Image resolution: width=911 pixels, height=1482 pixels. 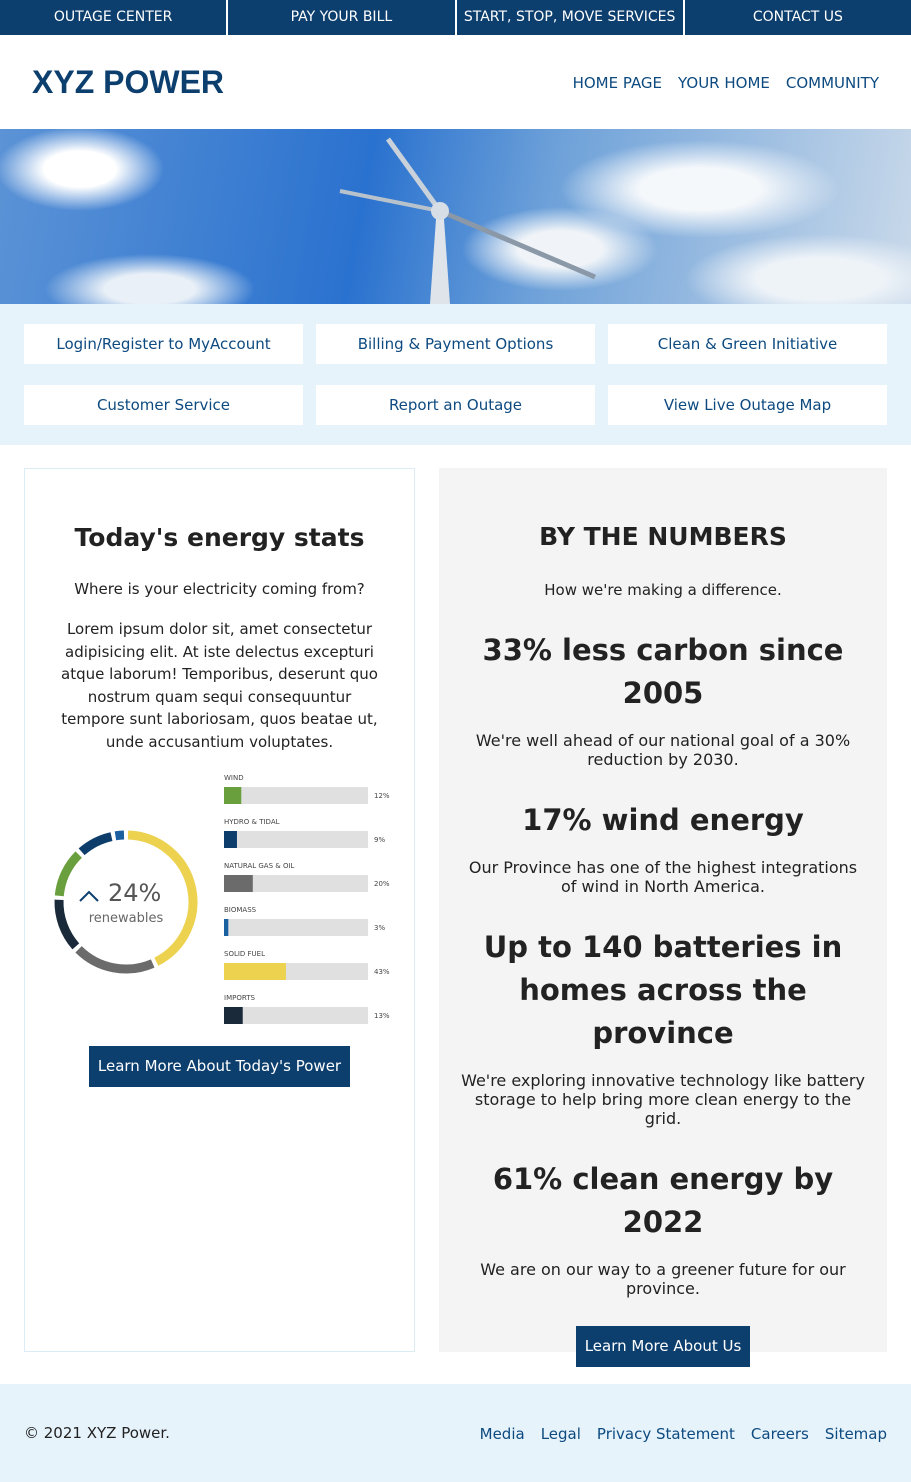 I want to click on button-wrap: Learn More About Us, so click(x=663, y=1346).